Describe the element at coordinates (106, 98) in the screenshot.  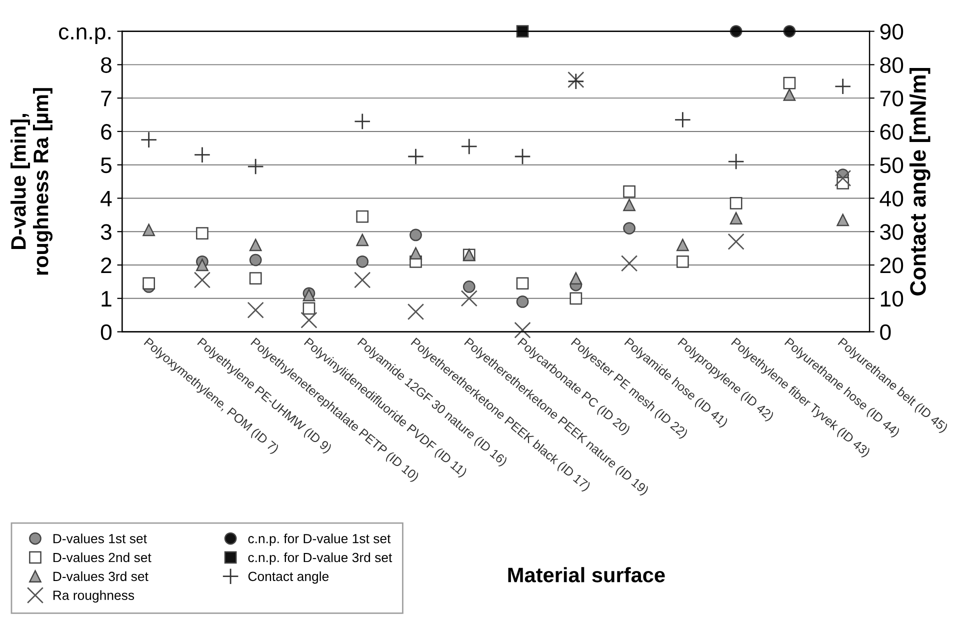
I see `y-tick-label: 7` at that location.